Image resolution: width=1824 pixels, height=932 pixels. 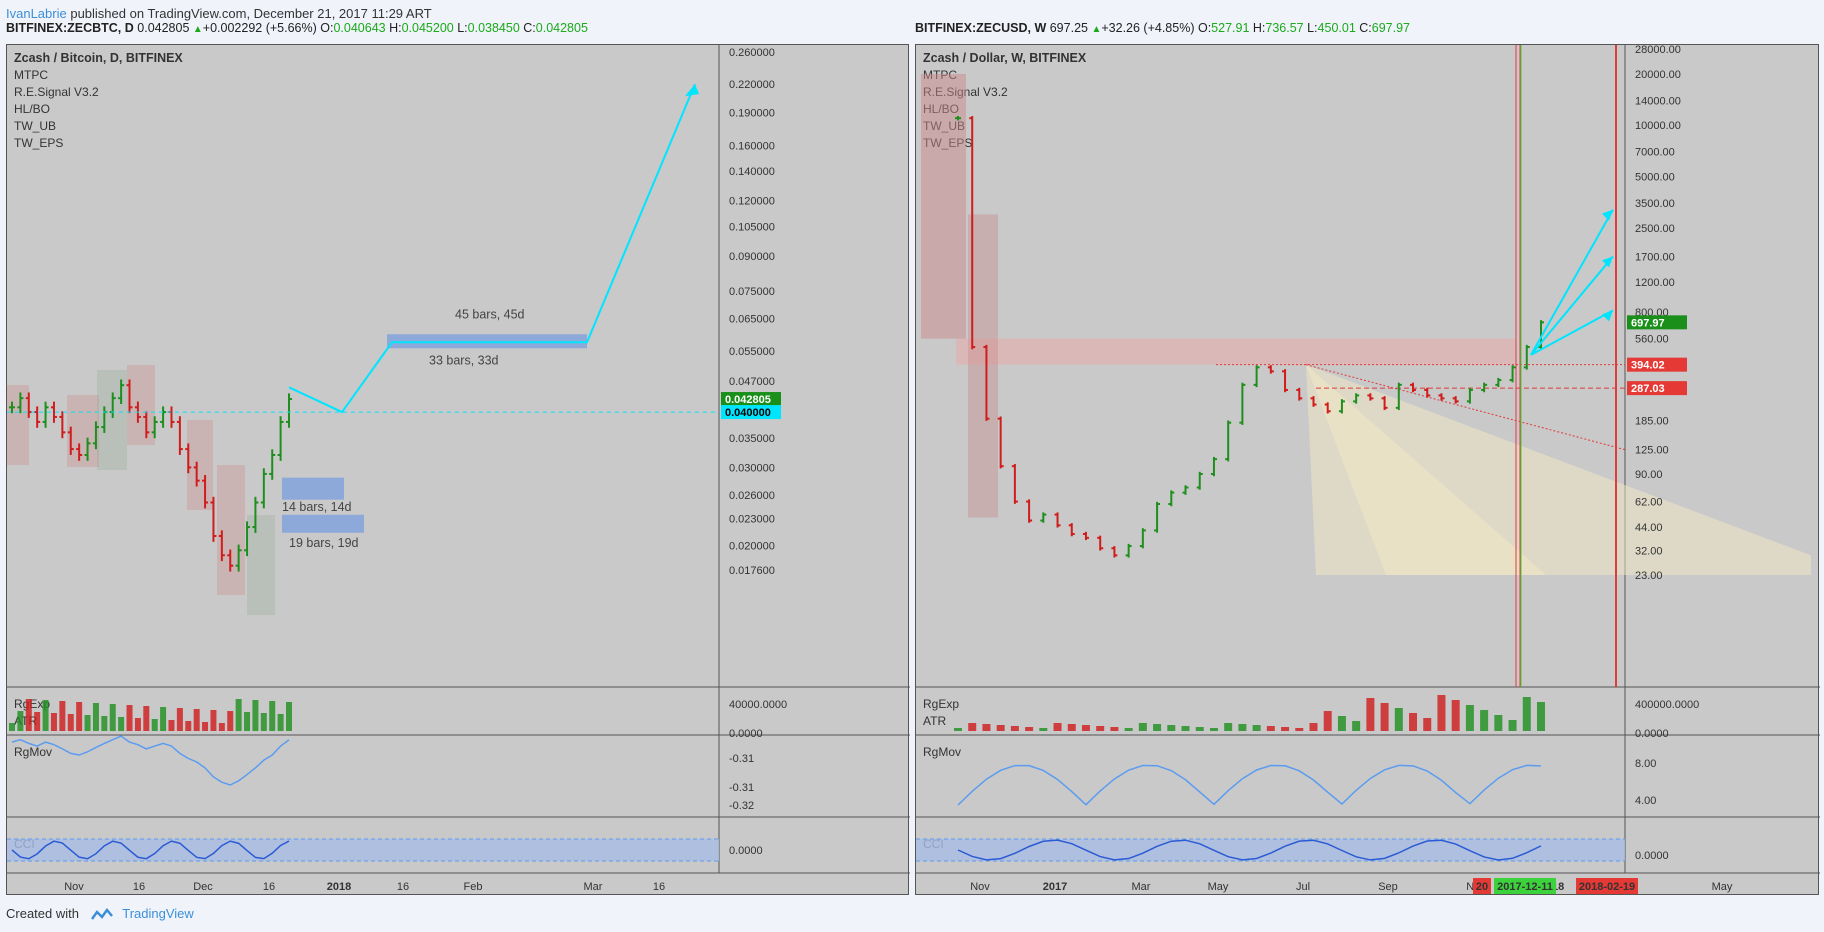 What do you see at coordinates (1249, 850) in the screenshot?
I see `cci-line` at bounding box center [1249, 850].